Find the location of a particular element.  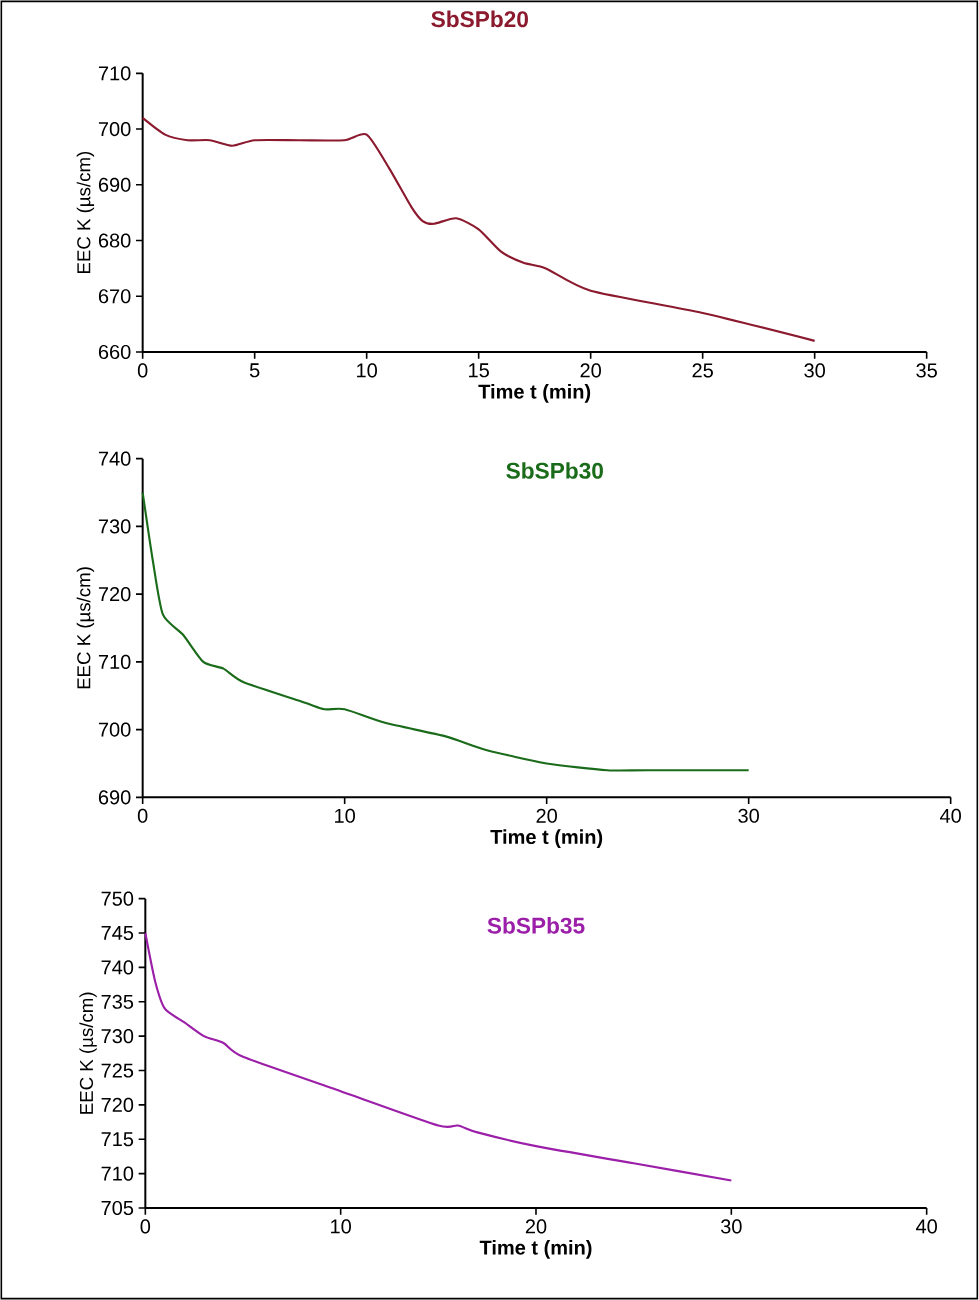

x-tick-label: 35 is located at coordinates (927, 370).